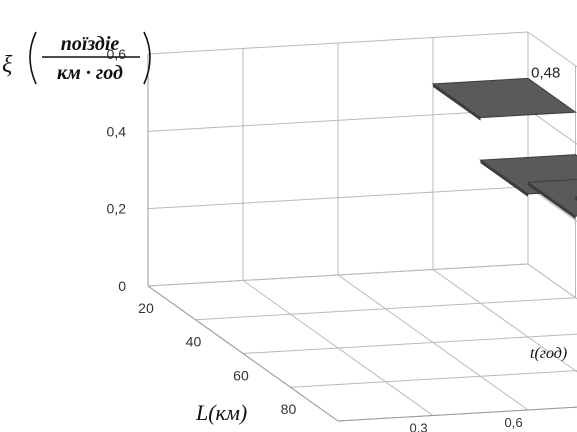 The image size is (577, 432). What do you see at coordinates (33, 58) in the screenshot?
I see `z-axis-paren-left` at bounding box center [33, 58].